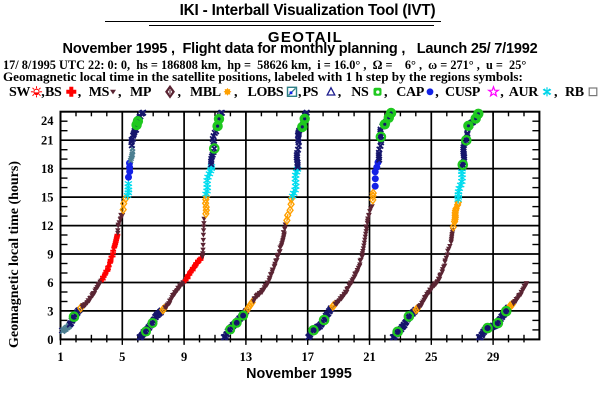  Describe the element at coordinates (360, 92) in the screenshot. I see `svg-text: NS` at that location.